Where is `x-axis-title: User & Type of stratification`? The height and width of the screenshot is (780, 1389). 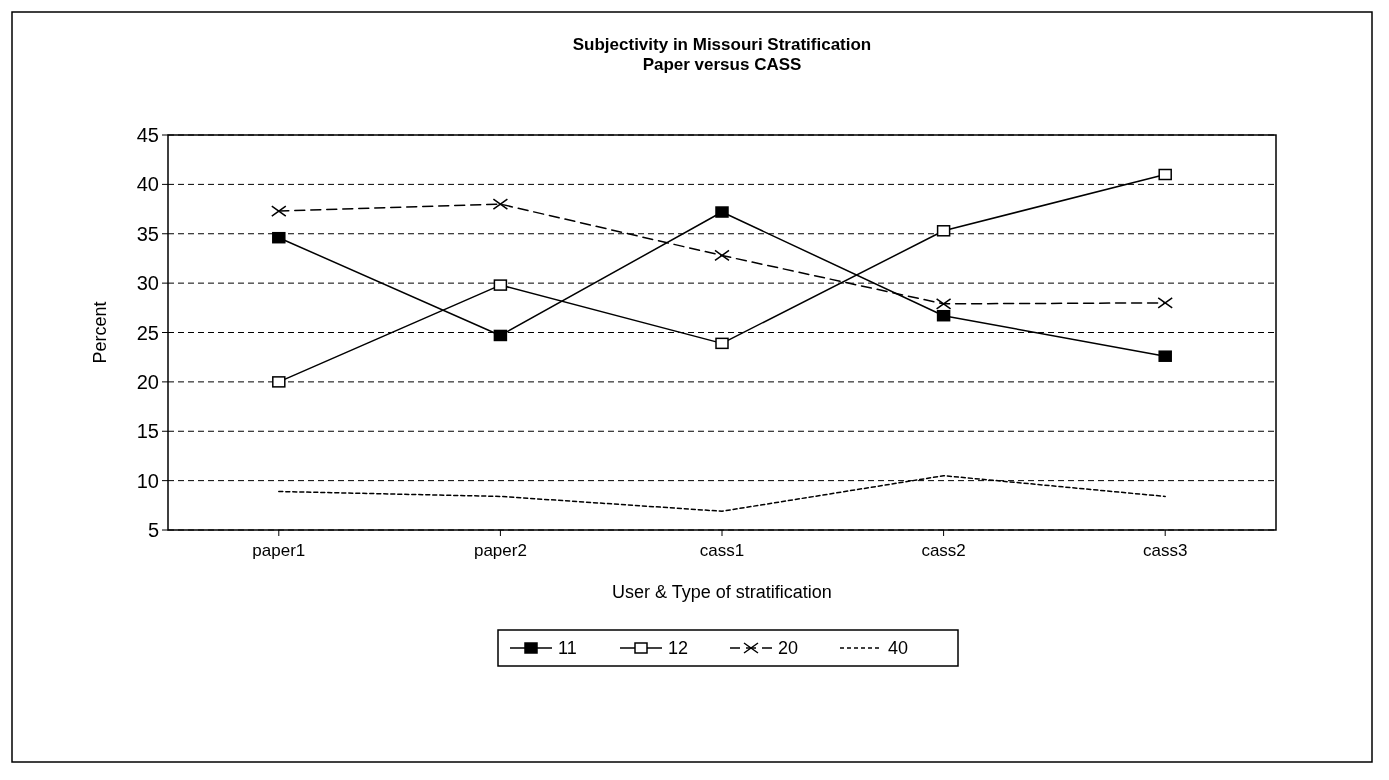
x-axis-title: User & Type of stratification is located at coordinates (722, 592).